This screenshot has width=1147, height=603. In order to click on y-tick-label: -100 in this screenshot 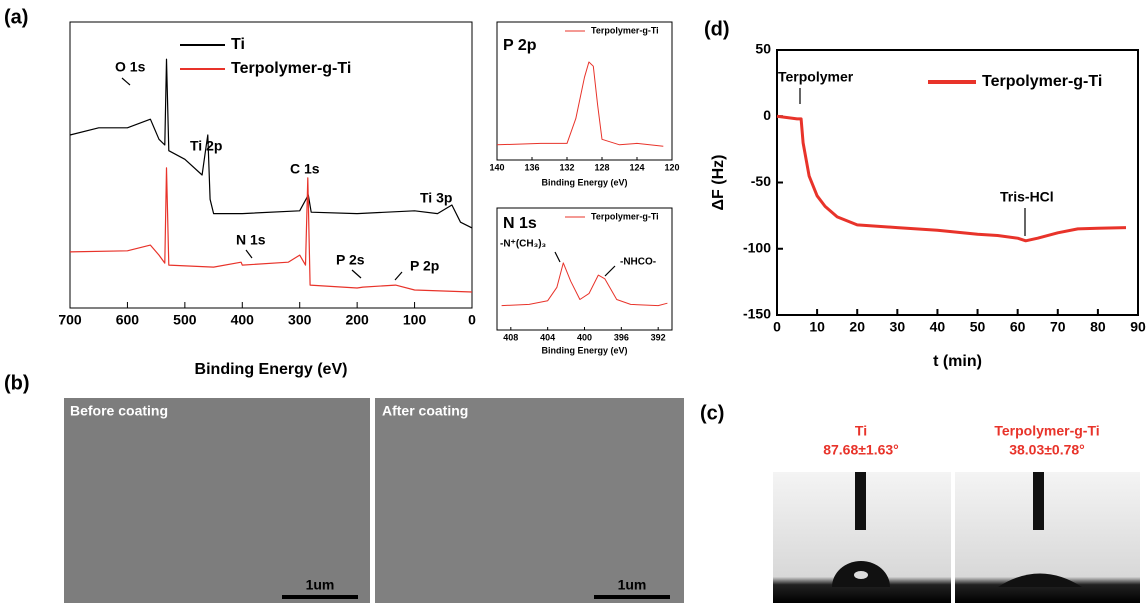, I will do `click(757, 247)`.